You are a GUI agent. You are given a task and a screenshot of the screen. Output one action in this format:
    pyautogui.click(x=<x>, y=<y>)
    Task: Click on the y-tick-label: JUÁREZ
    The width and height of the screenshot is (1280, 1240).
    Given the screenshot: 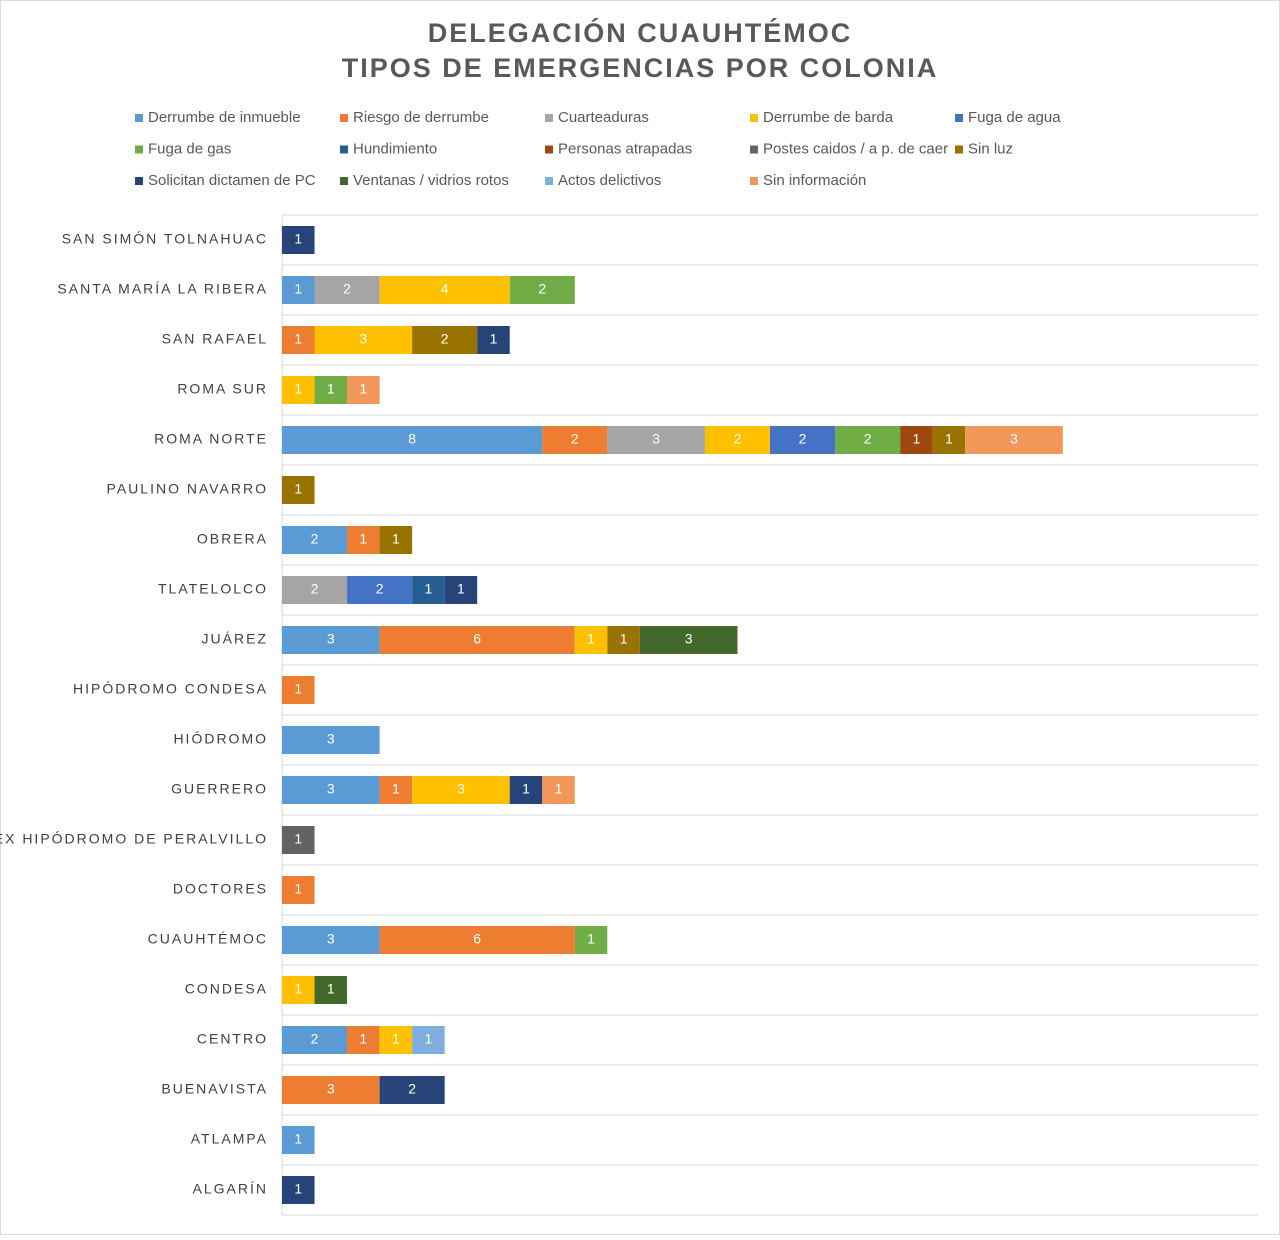 What is the action you would take?
    pyautogui.click(x=235, y=639)
    